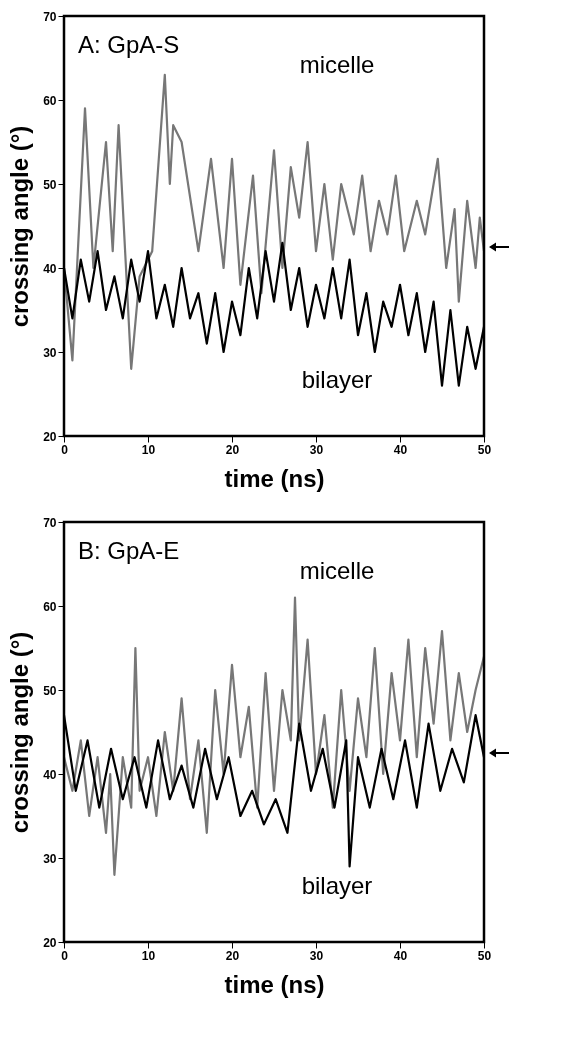 This screenshot has height=1059, width=569. What do you see at coordinates (337, 65) in the screenshot?
I see `text: micelle` at bounding box center [337, 65].